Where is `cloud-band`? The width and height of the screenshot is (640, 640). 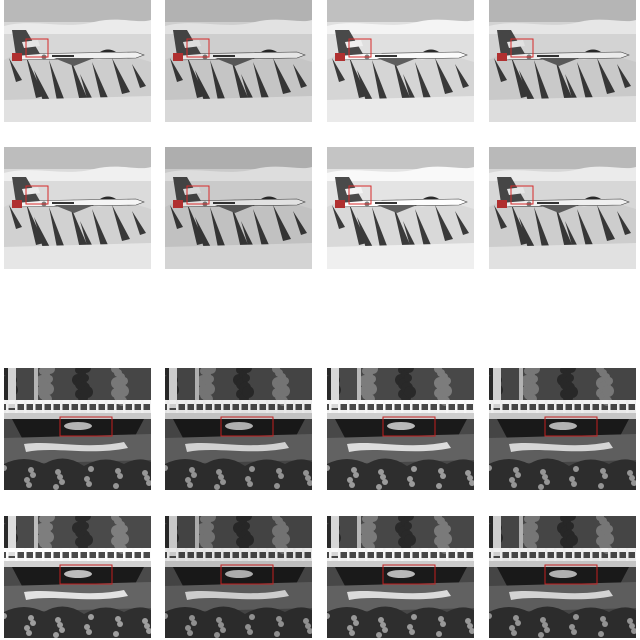
cloud-band is located at coordinates (238, 158).